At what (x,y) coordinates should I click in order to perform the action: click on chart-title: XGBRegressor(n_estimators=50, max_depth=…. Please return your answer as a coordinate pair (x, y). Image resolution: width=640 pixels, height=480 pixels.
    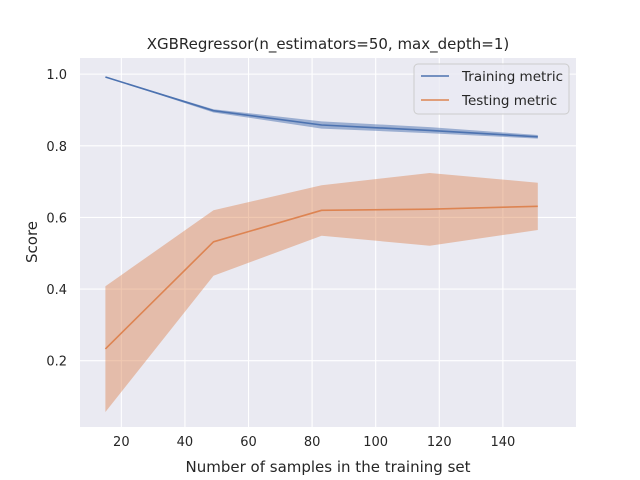
    Looking at the image, I should click on (328, 44).